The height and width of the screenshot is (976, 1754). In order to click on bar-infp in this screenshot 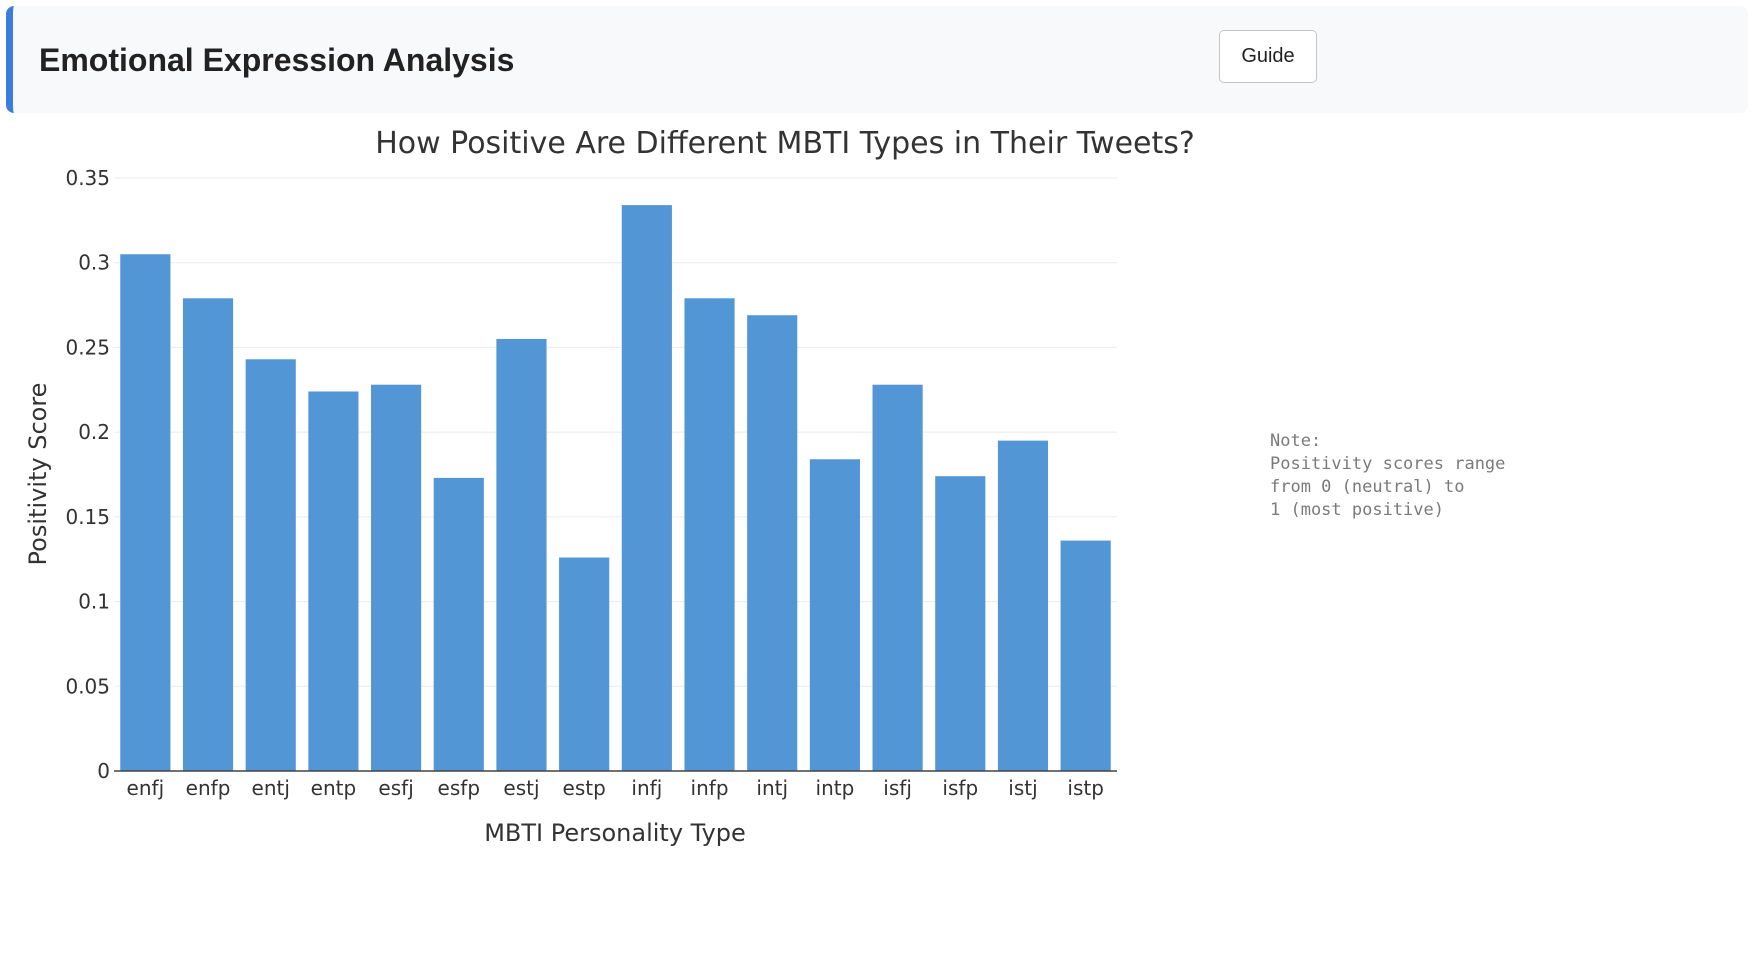, I will do `click(709, 534)`.